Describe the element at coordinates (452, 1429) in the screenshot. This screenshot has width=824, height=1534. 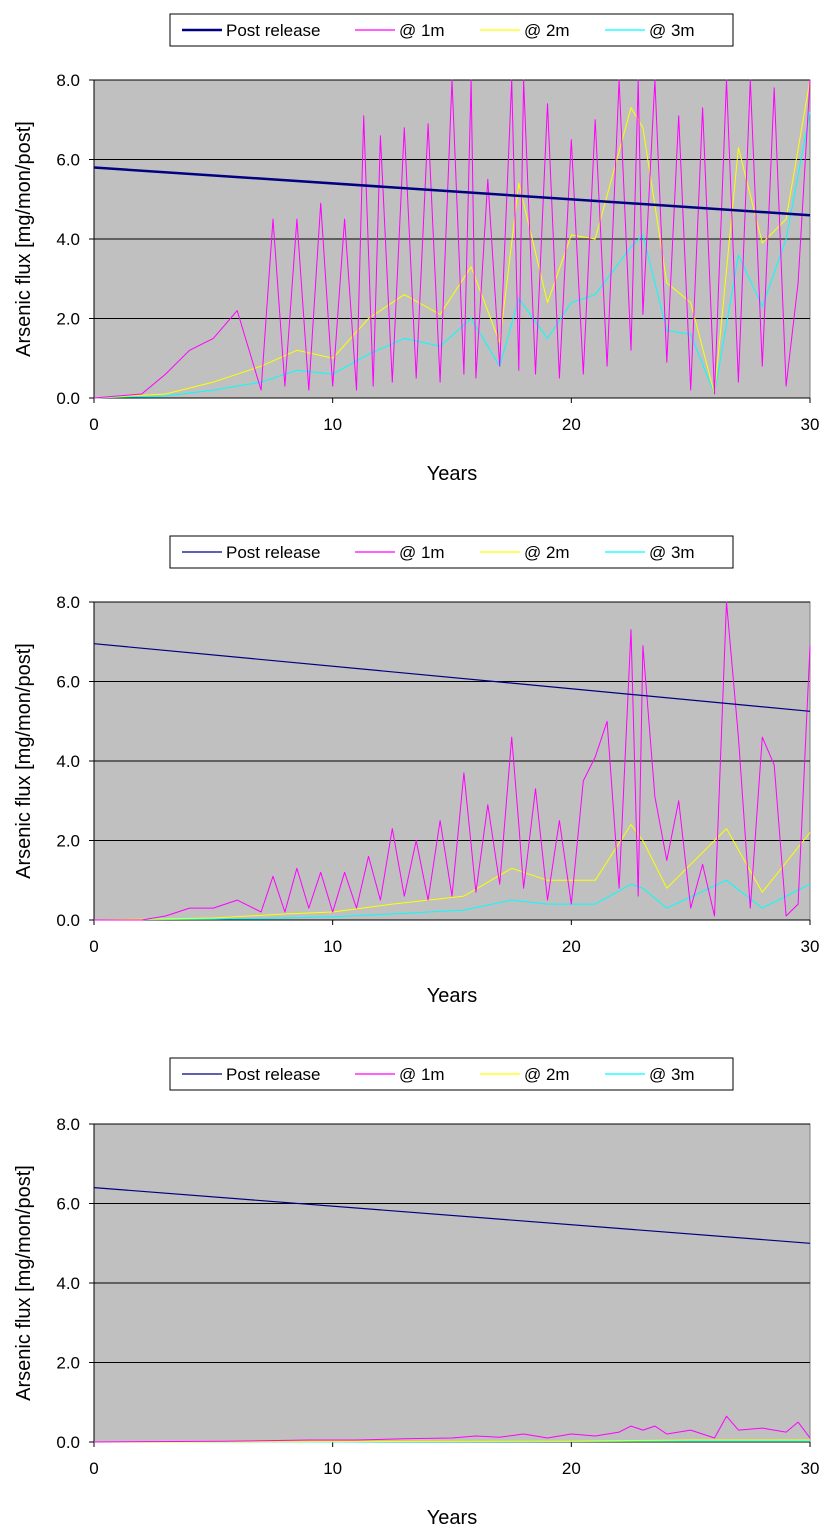
I see `series-line-at-1m` at that location.